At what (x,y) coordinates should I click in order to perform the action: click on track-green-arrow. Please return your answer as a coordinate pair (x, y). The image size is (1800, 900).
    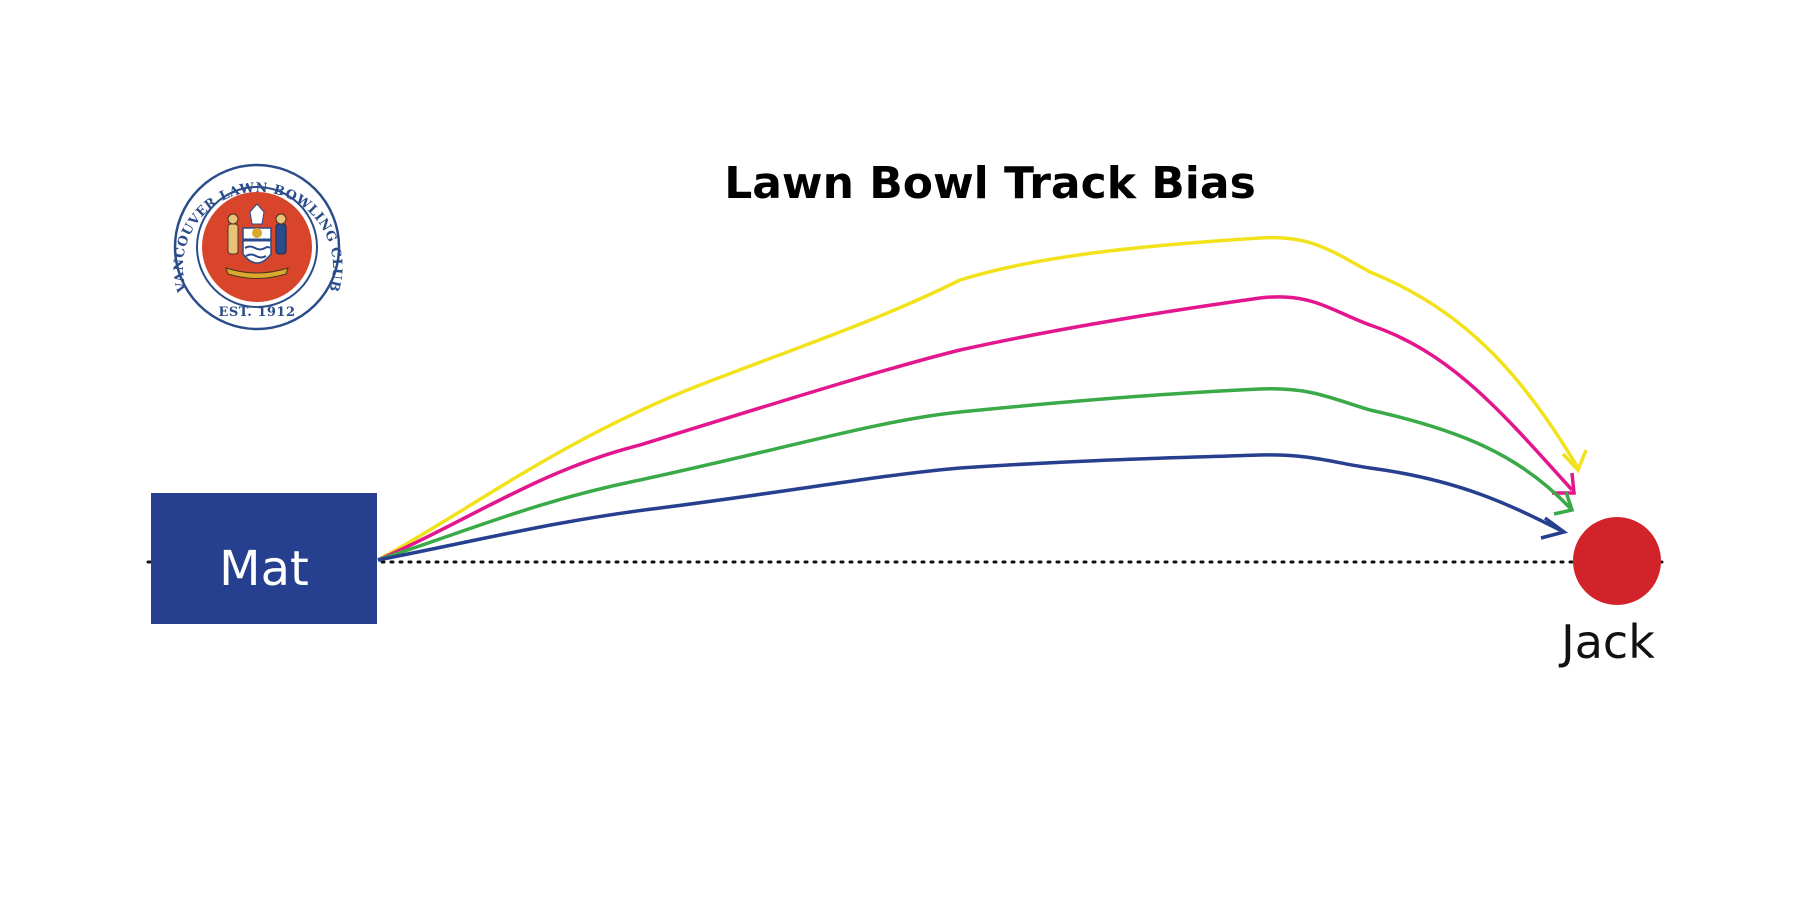
    Looking at the image, I should click on (1564, 503).